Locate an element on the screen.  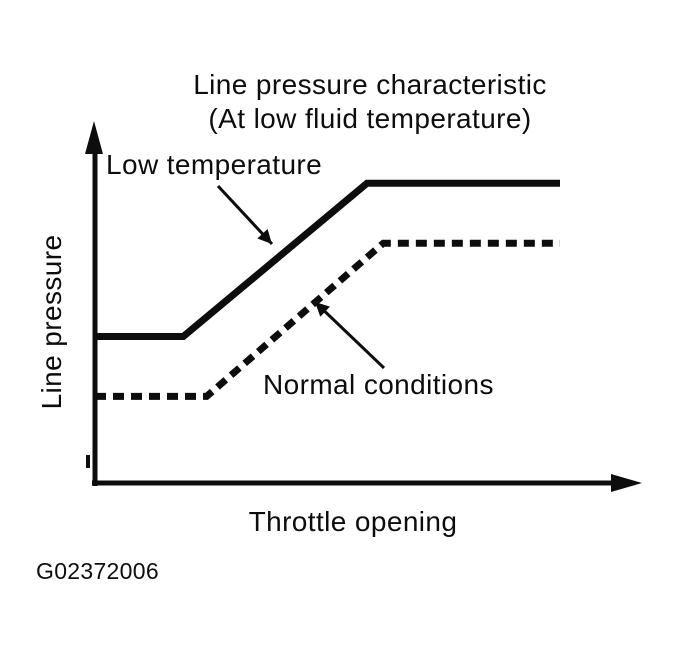
series-label-normal-conditions: Normal conditions is located at coordinates (378, 384).